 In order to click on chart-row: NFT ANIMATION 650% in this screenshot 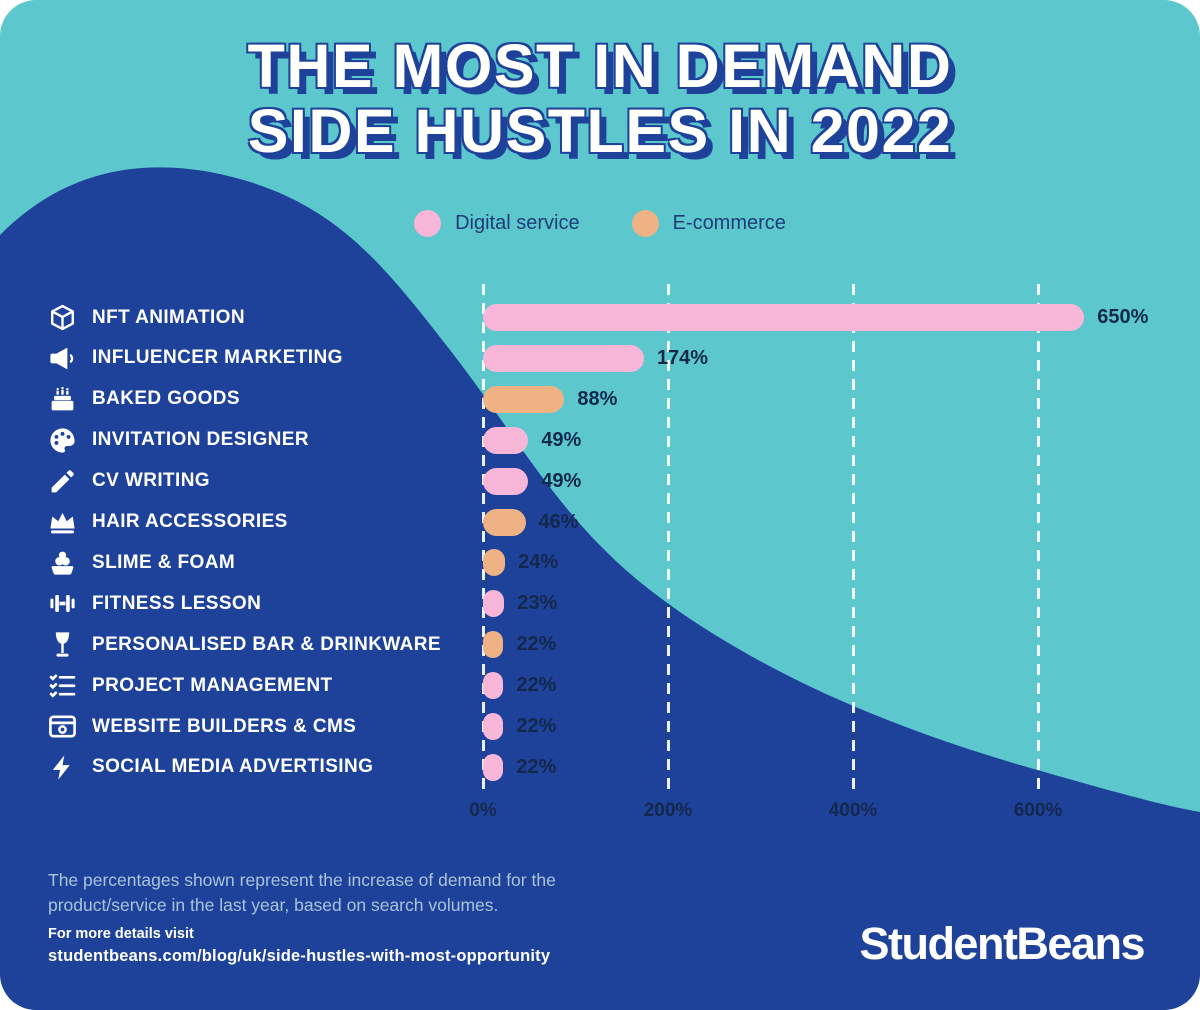, I will do `click(574, 317)`.